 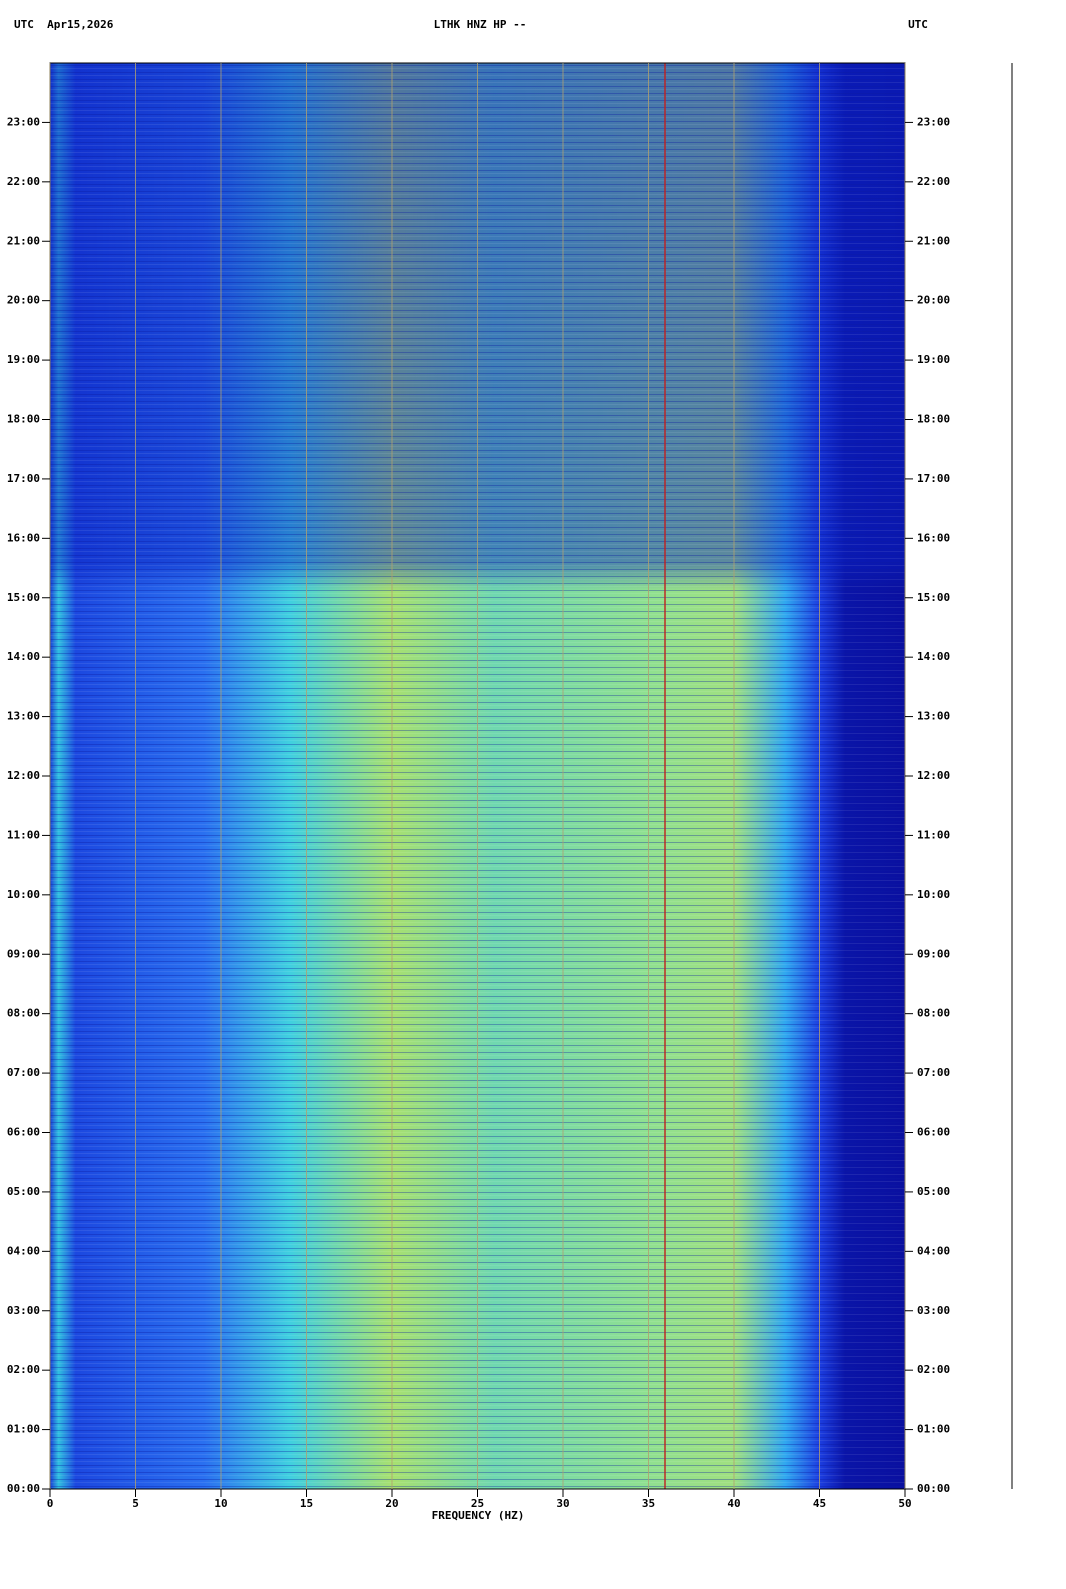 I want to click on chart-title: LTHK HNZ HP --, so click(x=480, y=24).